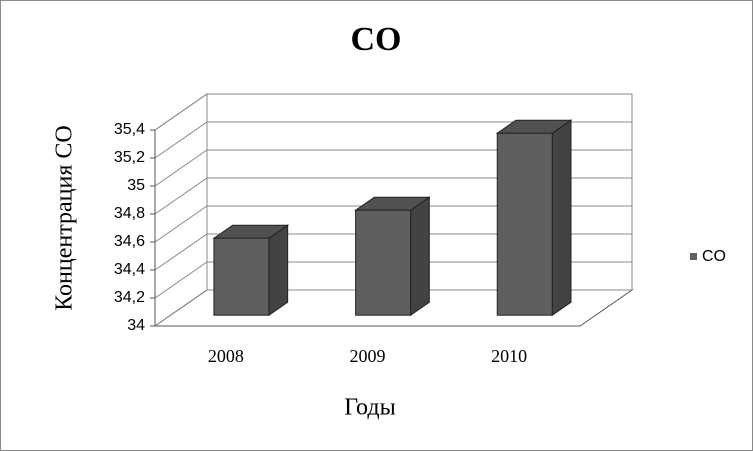  I want to click on y-tick-label: 34,2, so click(129, 297).